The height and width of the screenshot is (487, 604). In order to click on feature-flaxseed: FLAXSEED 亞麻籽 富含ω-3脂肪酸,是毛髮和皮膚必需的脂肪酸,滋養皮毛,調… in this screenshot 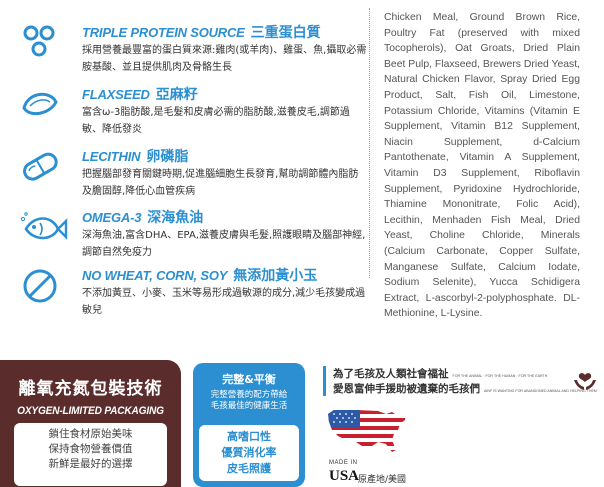, I will do `click(190, 109)`.